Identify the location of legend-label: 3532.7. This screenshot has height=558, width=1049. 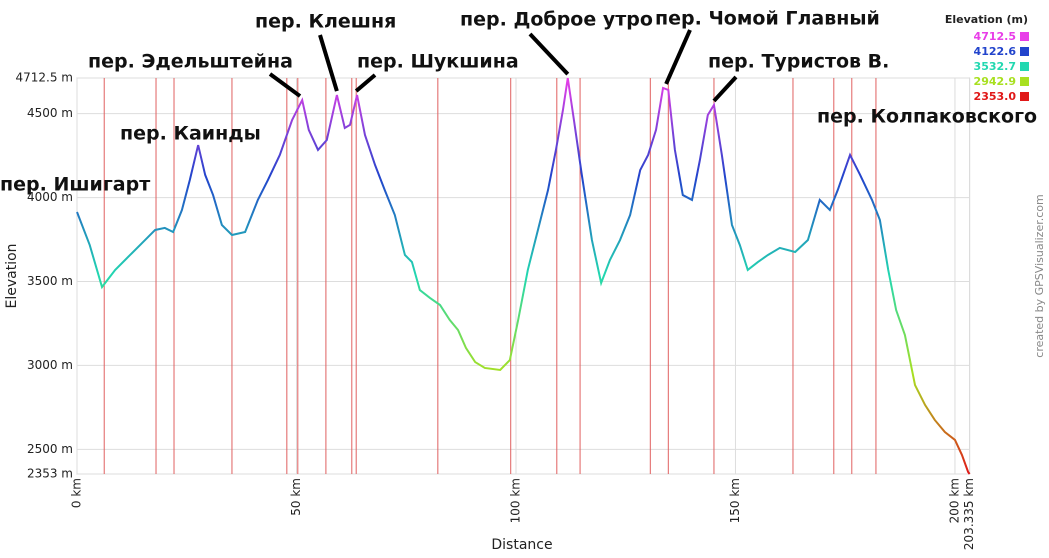
(995, 66).